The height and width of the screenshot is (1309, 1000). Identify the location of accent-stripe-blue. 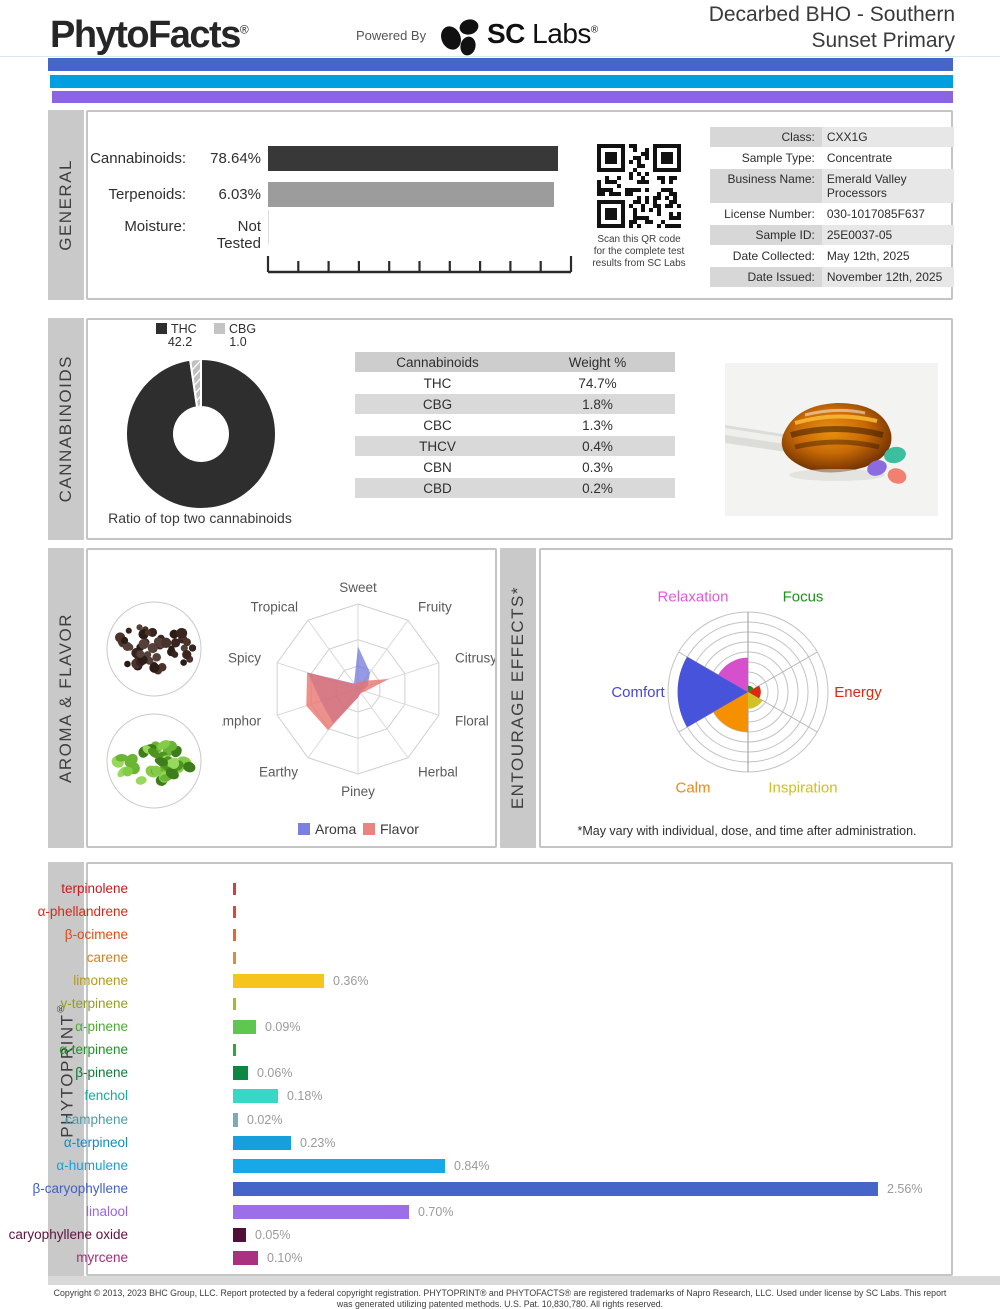
(500, 64).